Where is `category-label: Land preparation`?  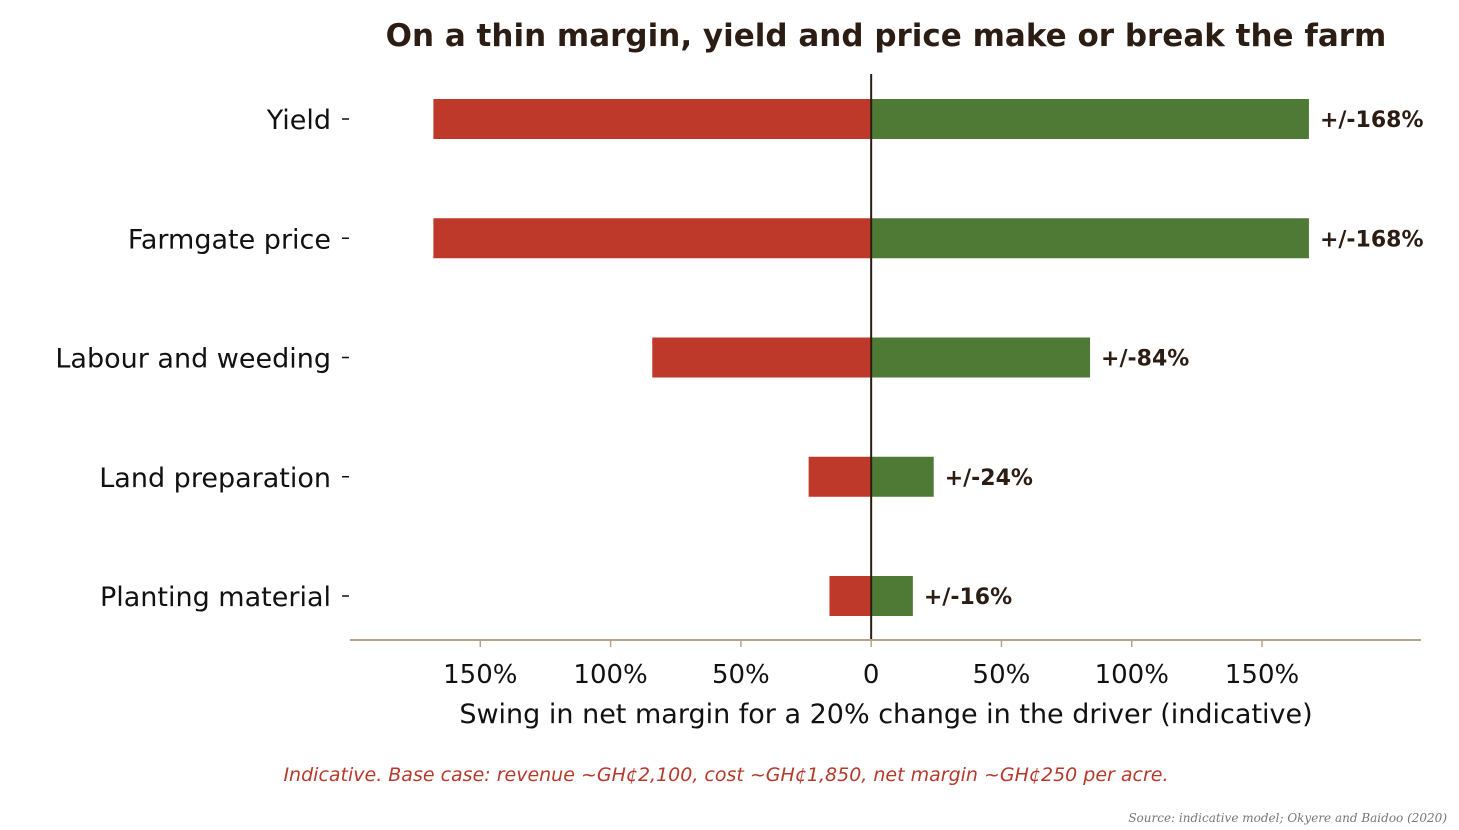 category-label: Land preparation is located at coordinates (215, 478).